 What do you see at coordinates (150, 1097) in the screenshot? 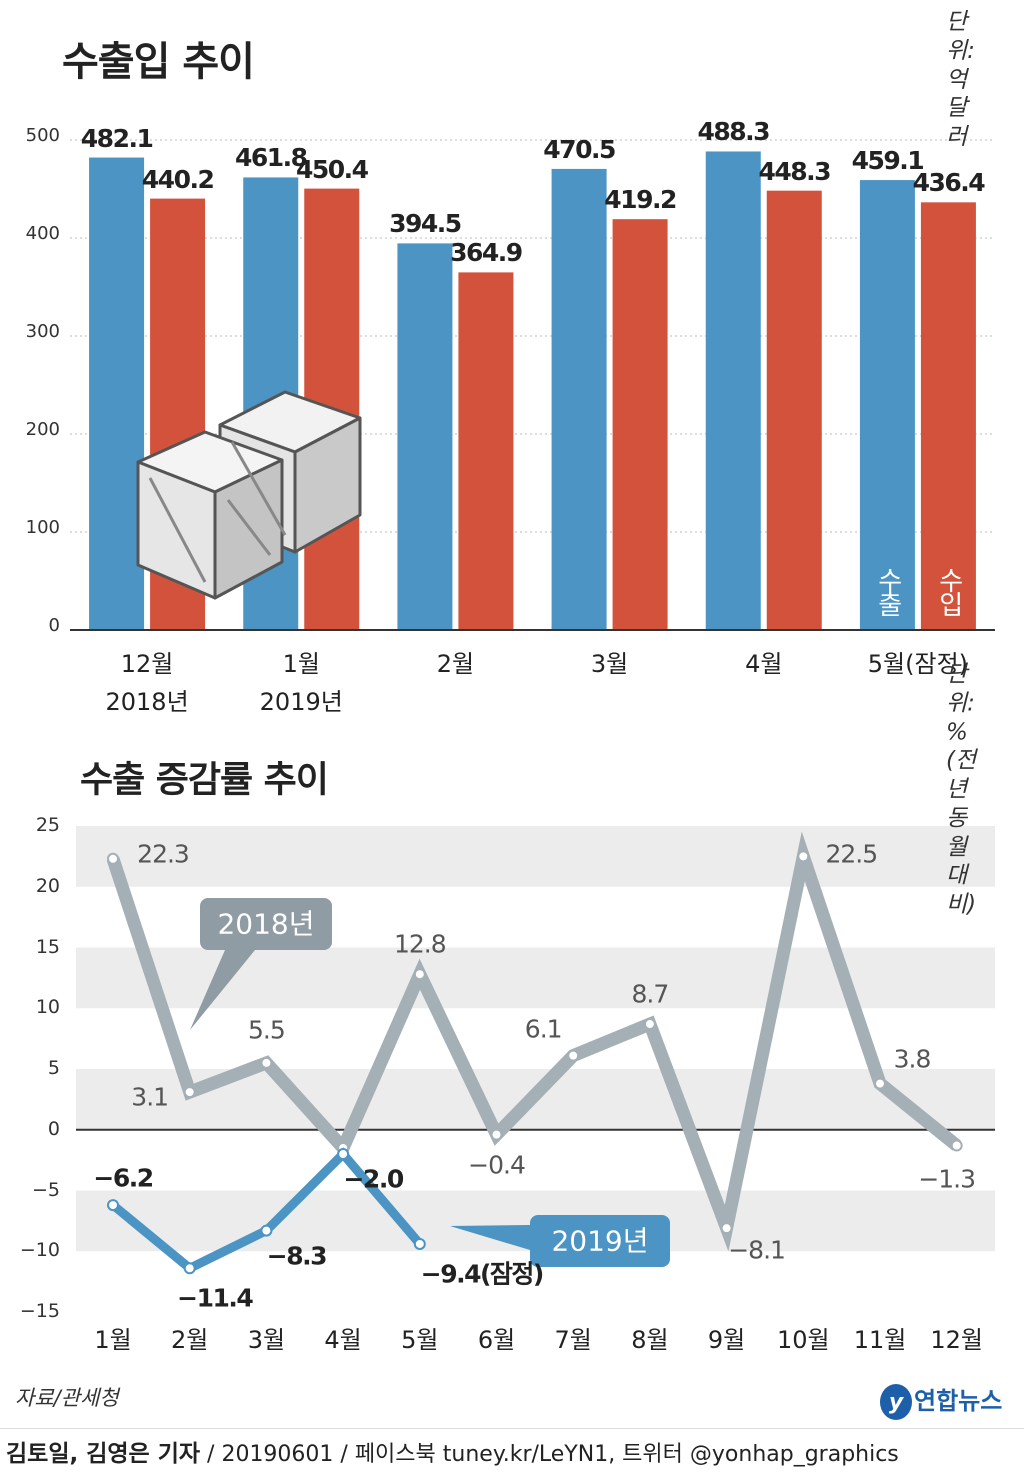
I see `value-label: 3.1` at bounding box center [150, 1097].